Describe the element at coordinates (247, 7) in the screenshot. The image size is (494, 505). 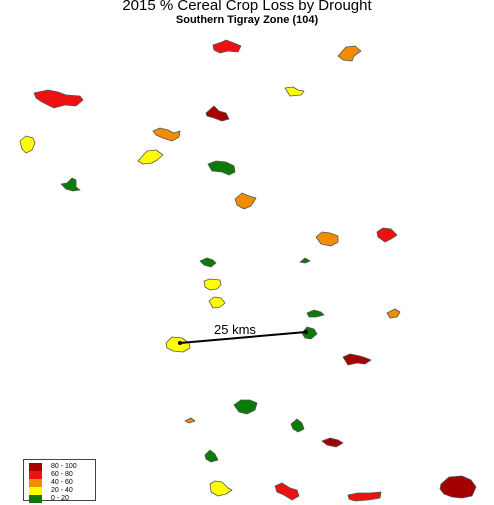
I see `map-title: 2015 % Cereal Crop Loss by Drought` at that location.